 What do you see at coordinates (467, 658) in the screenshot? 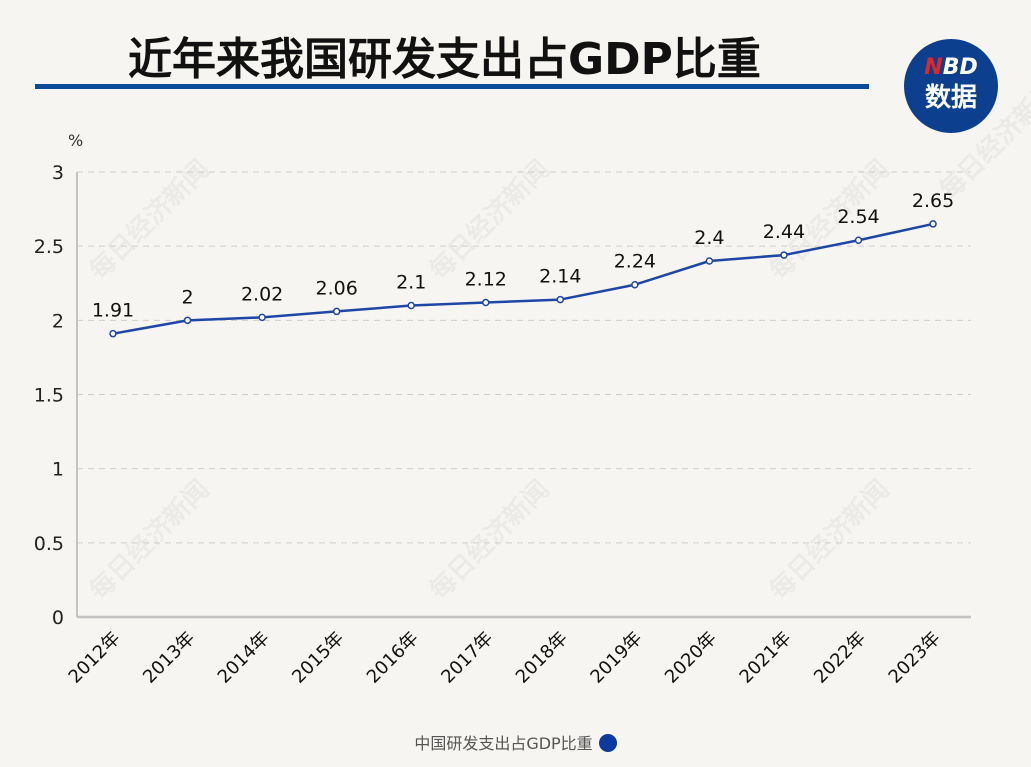
I see `x-tick-label: 2017年` at bounding box center [467, 658].